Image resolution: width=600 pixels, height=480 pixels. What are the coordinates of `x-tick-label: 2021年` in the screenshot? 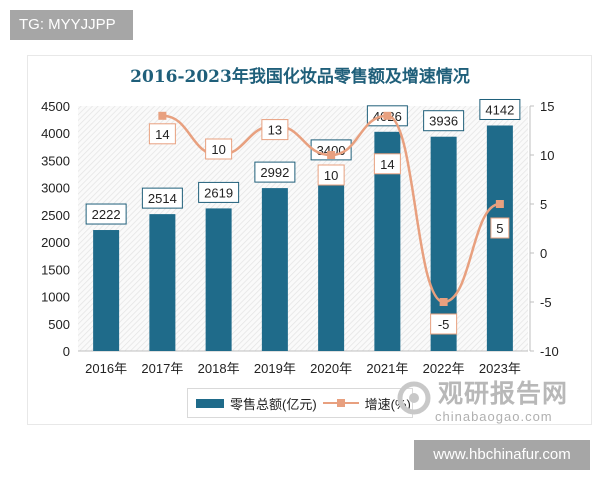 It's located at (387, 368).